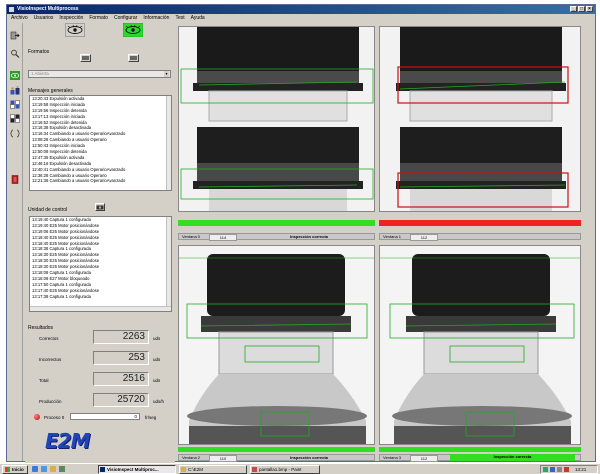  I want to click on close-button: ×, so click(589, 9).